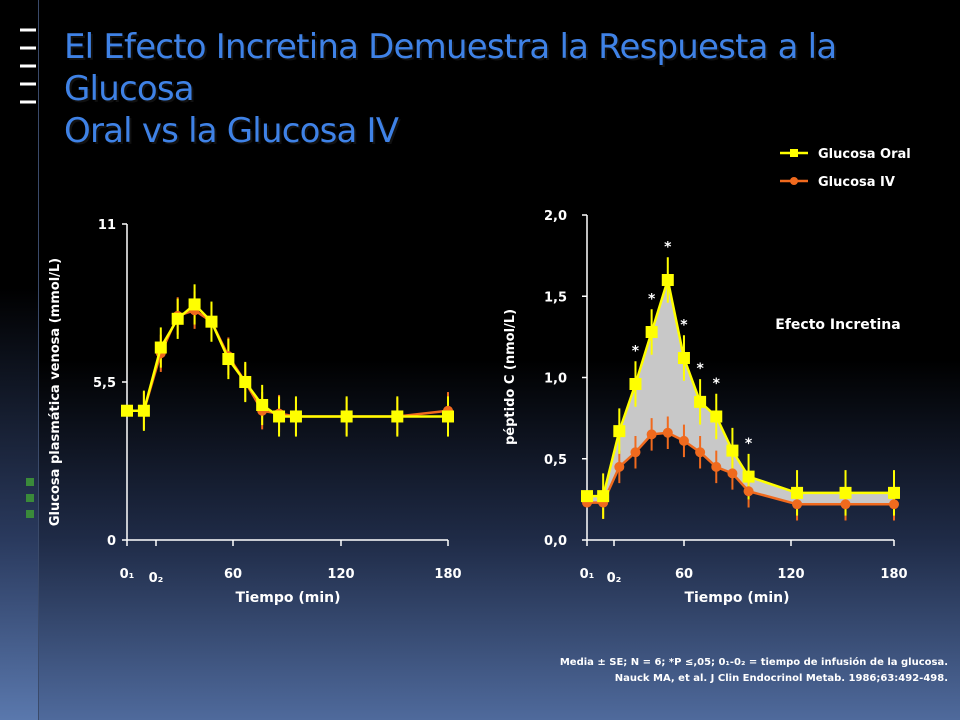 This screenshot has width=960, height=720. What do you see at coordinates (614, 578) in the screenshot?
I see `chart2-xtick-label: 0₂` at bounding box center [614, 578].